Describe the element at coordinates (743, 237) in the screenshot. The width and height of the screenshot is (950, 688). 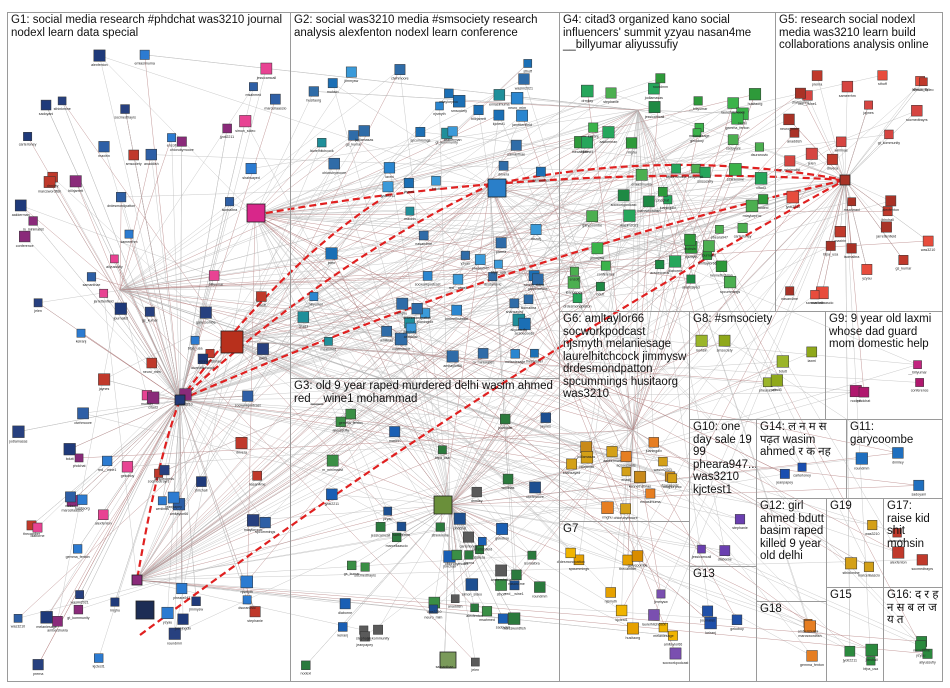
I see `node-label: carterloney` at that location.